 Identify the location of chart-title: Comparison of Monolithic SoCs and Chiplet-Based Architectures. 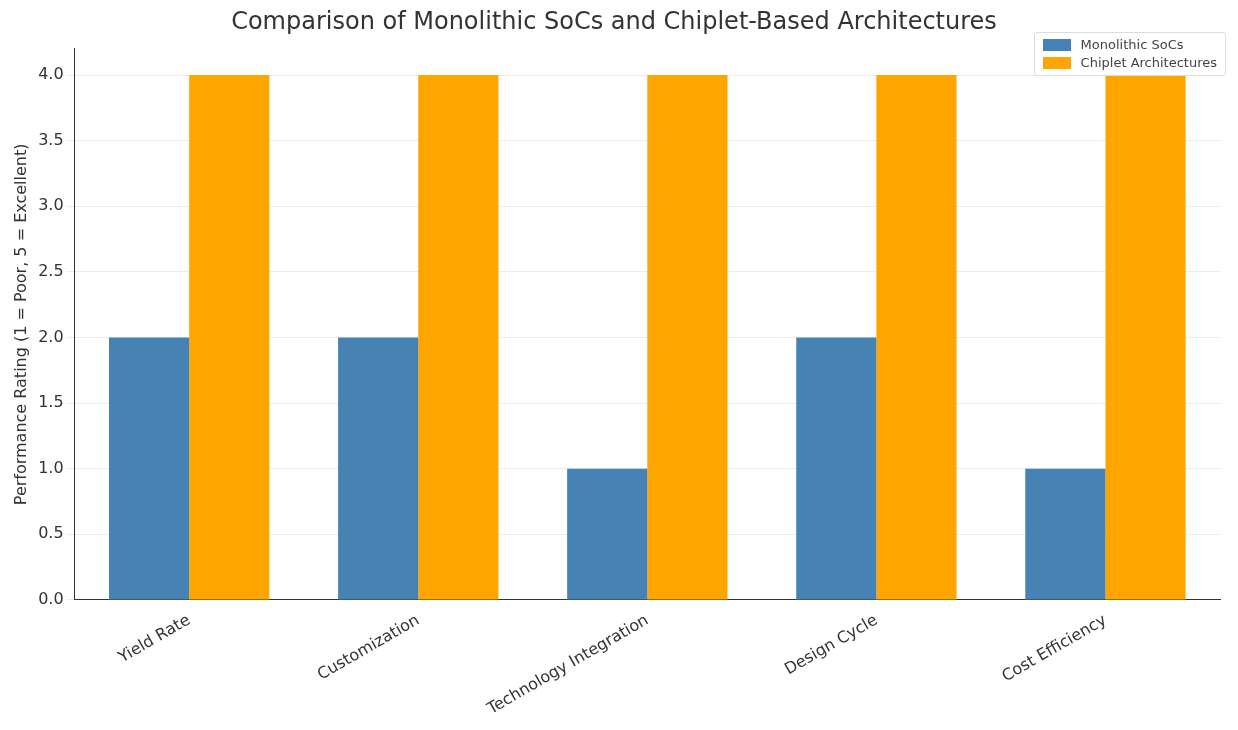
(614, 20).